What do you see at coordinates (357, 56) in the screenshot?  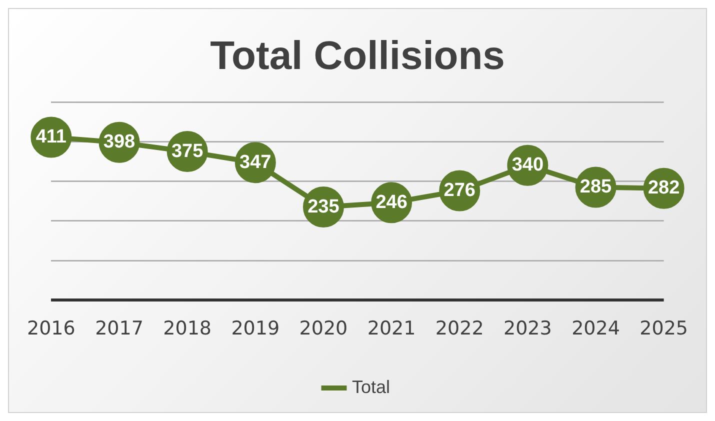 I see `chart-title: Total Collisions` at bounding box center [357, 56].